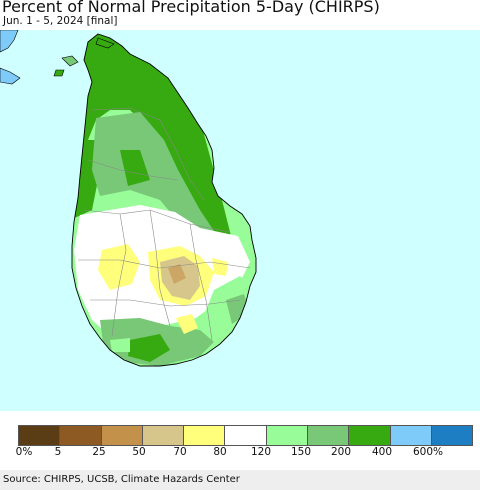  What do you see at coordinates (99, 452) in the screenshot?
I see `legend-label: 25` at bounding box center [99, 452].